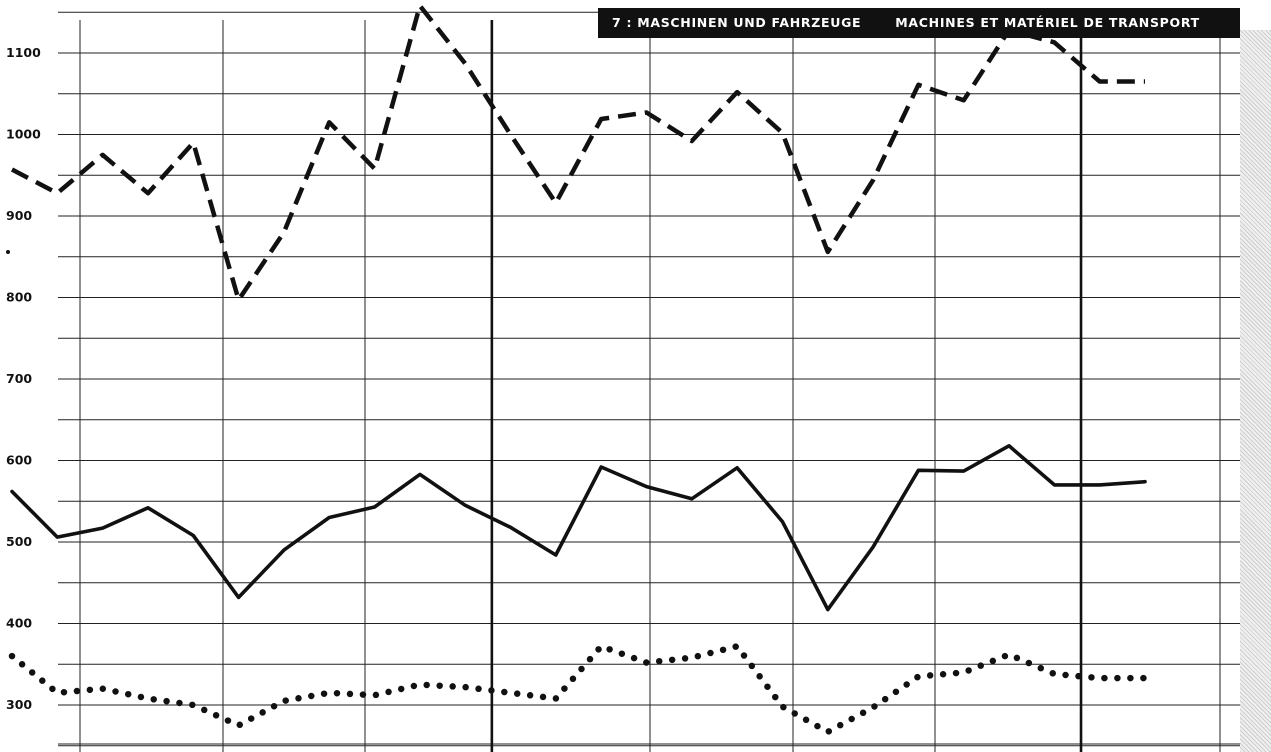  Describe the element at coordinates (19, 541) in the screenshot. I see `y-tick-label: 500` at that location.